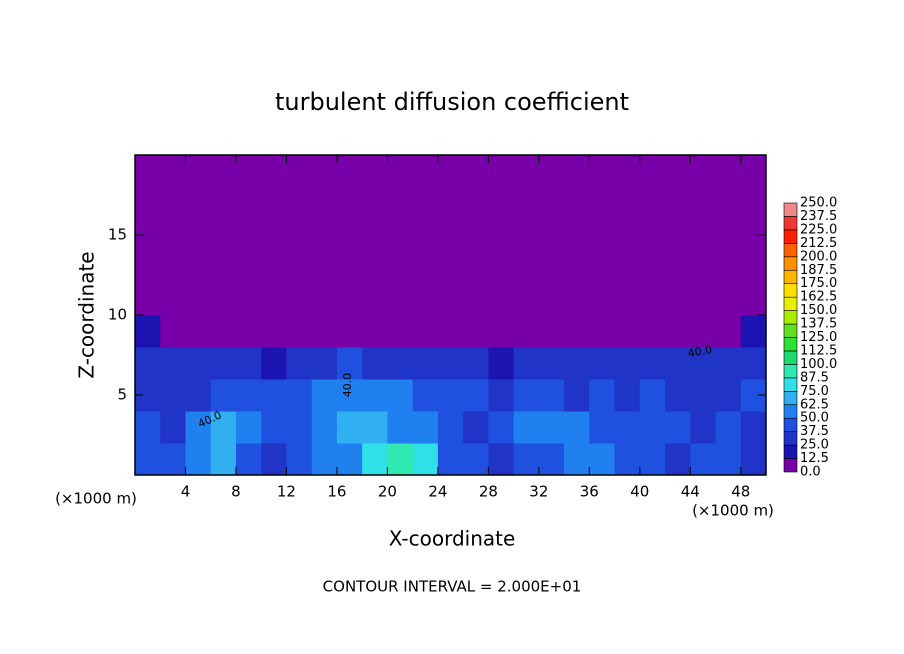  What do you see at coordinates (236, 492) in the screenshot?
I see `x-tick-label: 8` at bounding box center [236, 492].